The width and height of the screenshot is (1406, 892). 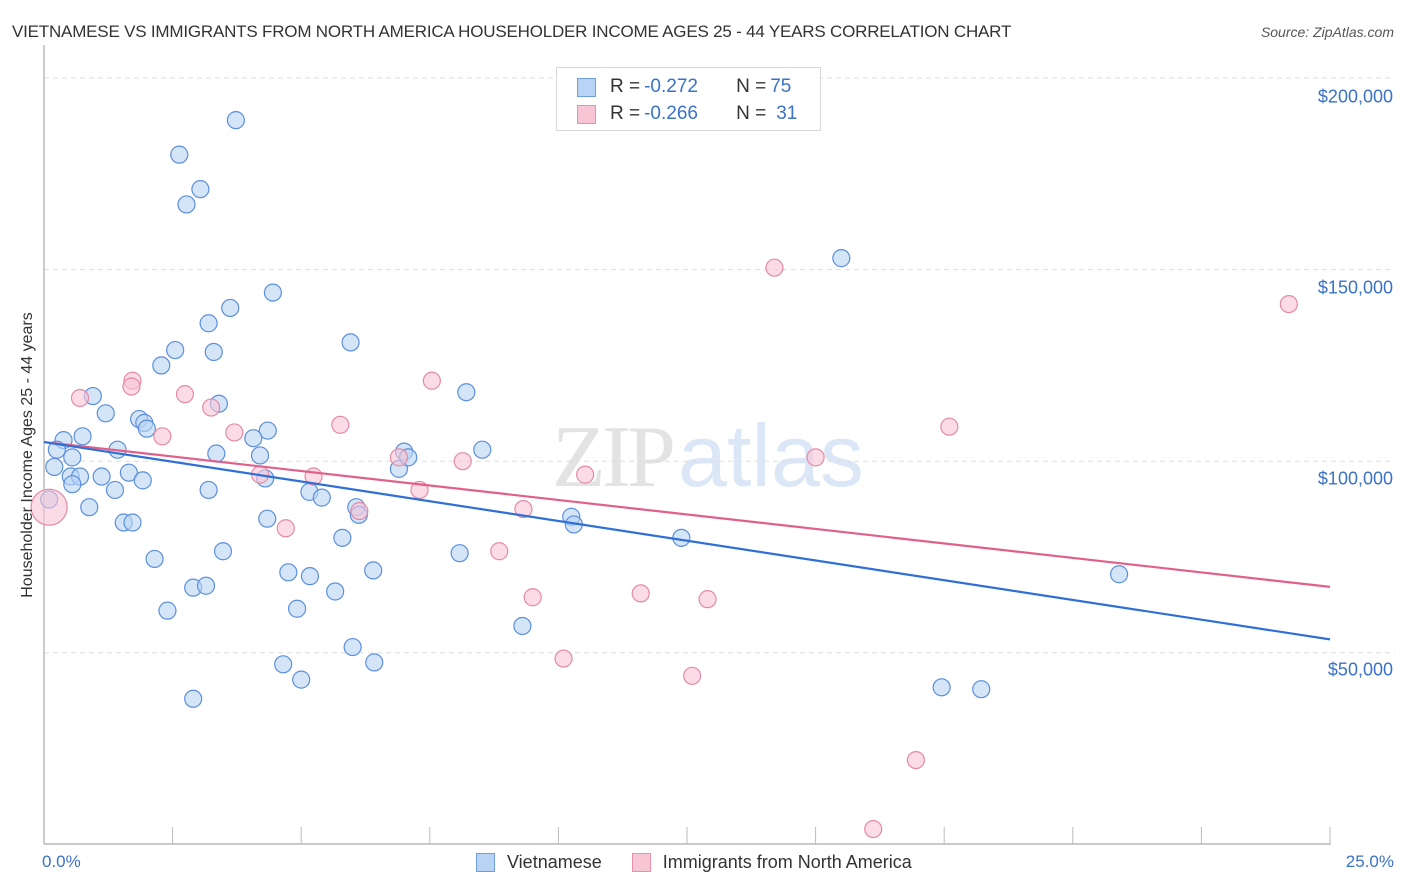 I want to click on legend-row-vietnamese: R = -0.272 N = 75, so click(x=684, y=87).